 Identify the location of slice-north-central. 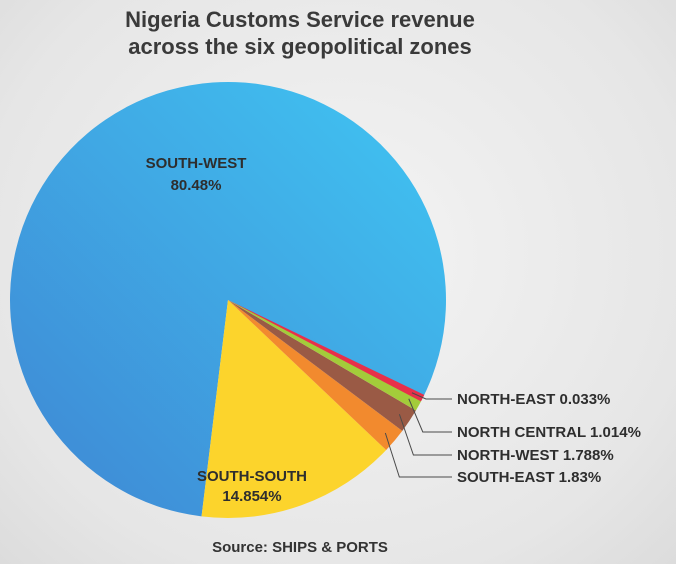
(325, 355).